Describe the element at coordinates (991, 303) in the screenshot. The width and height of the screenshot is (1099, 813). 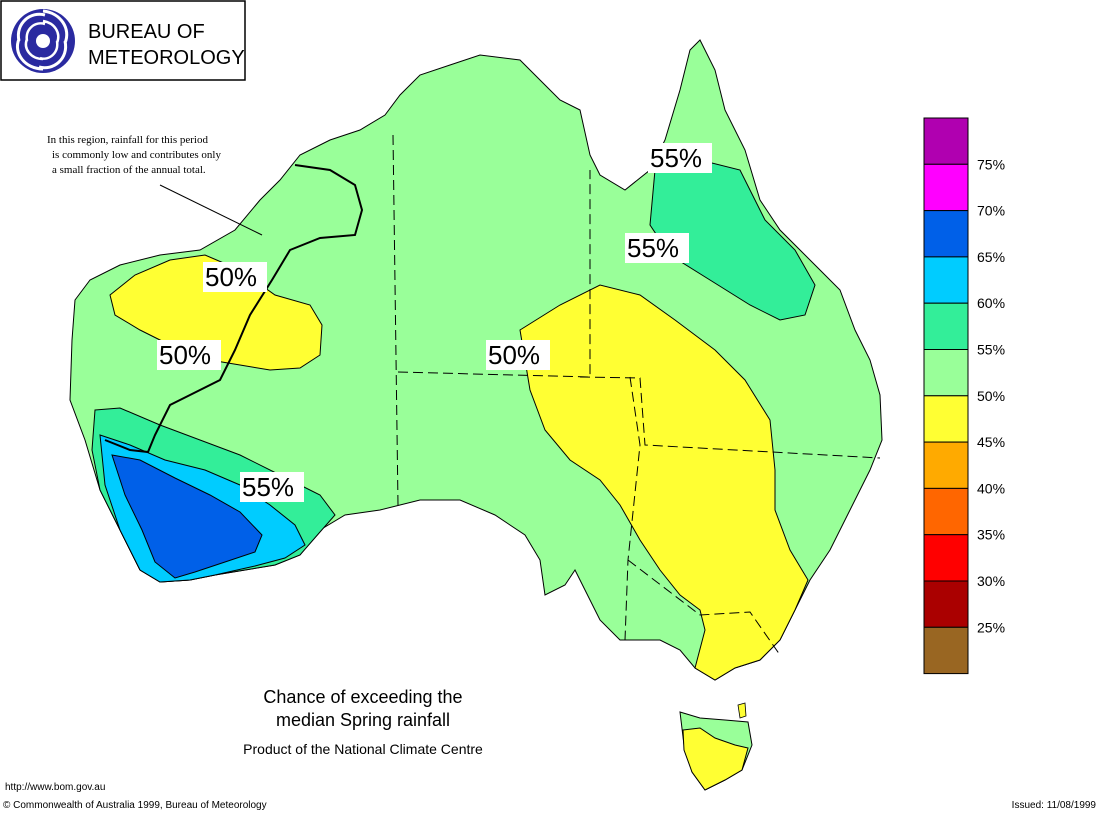
I see `legend-label: 60%` at that location.